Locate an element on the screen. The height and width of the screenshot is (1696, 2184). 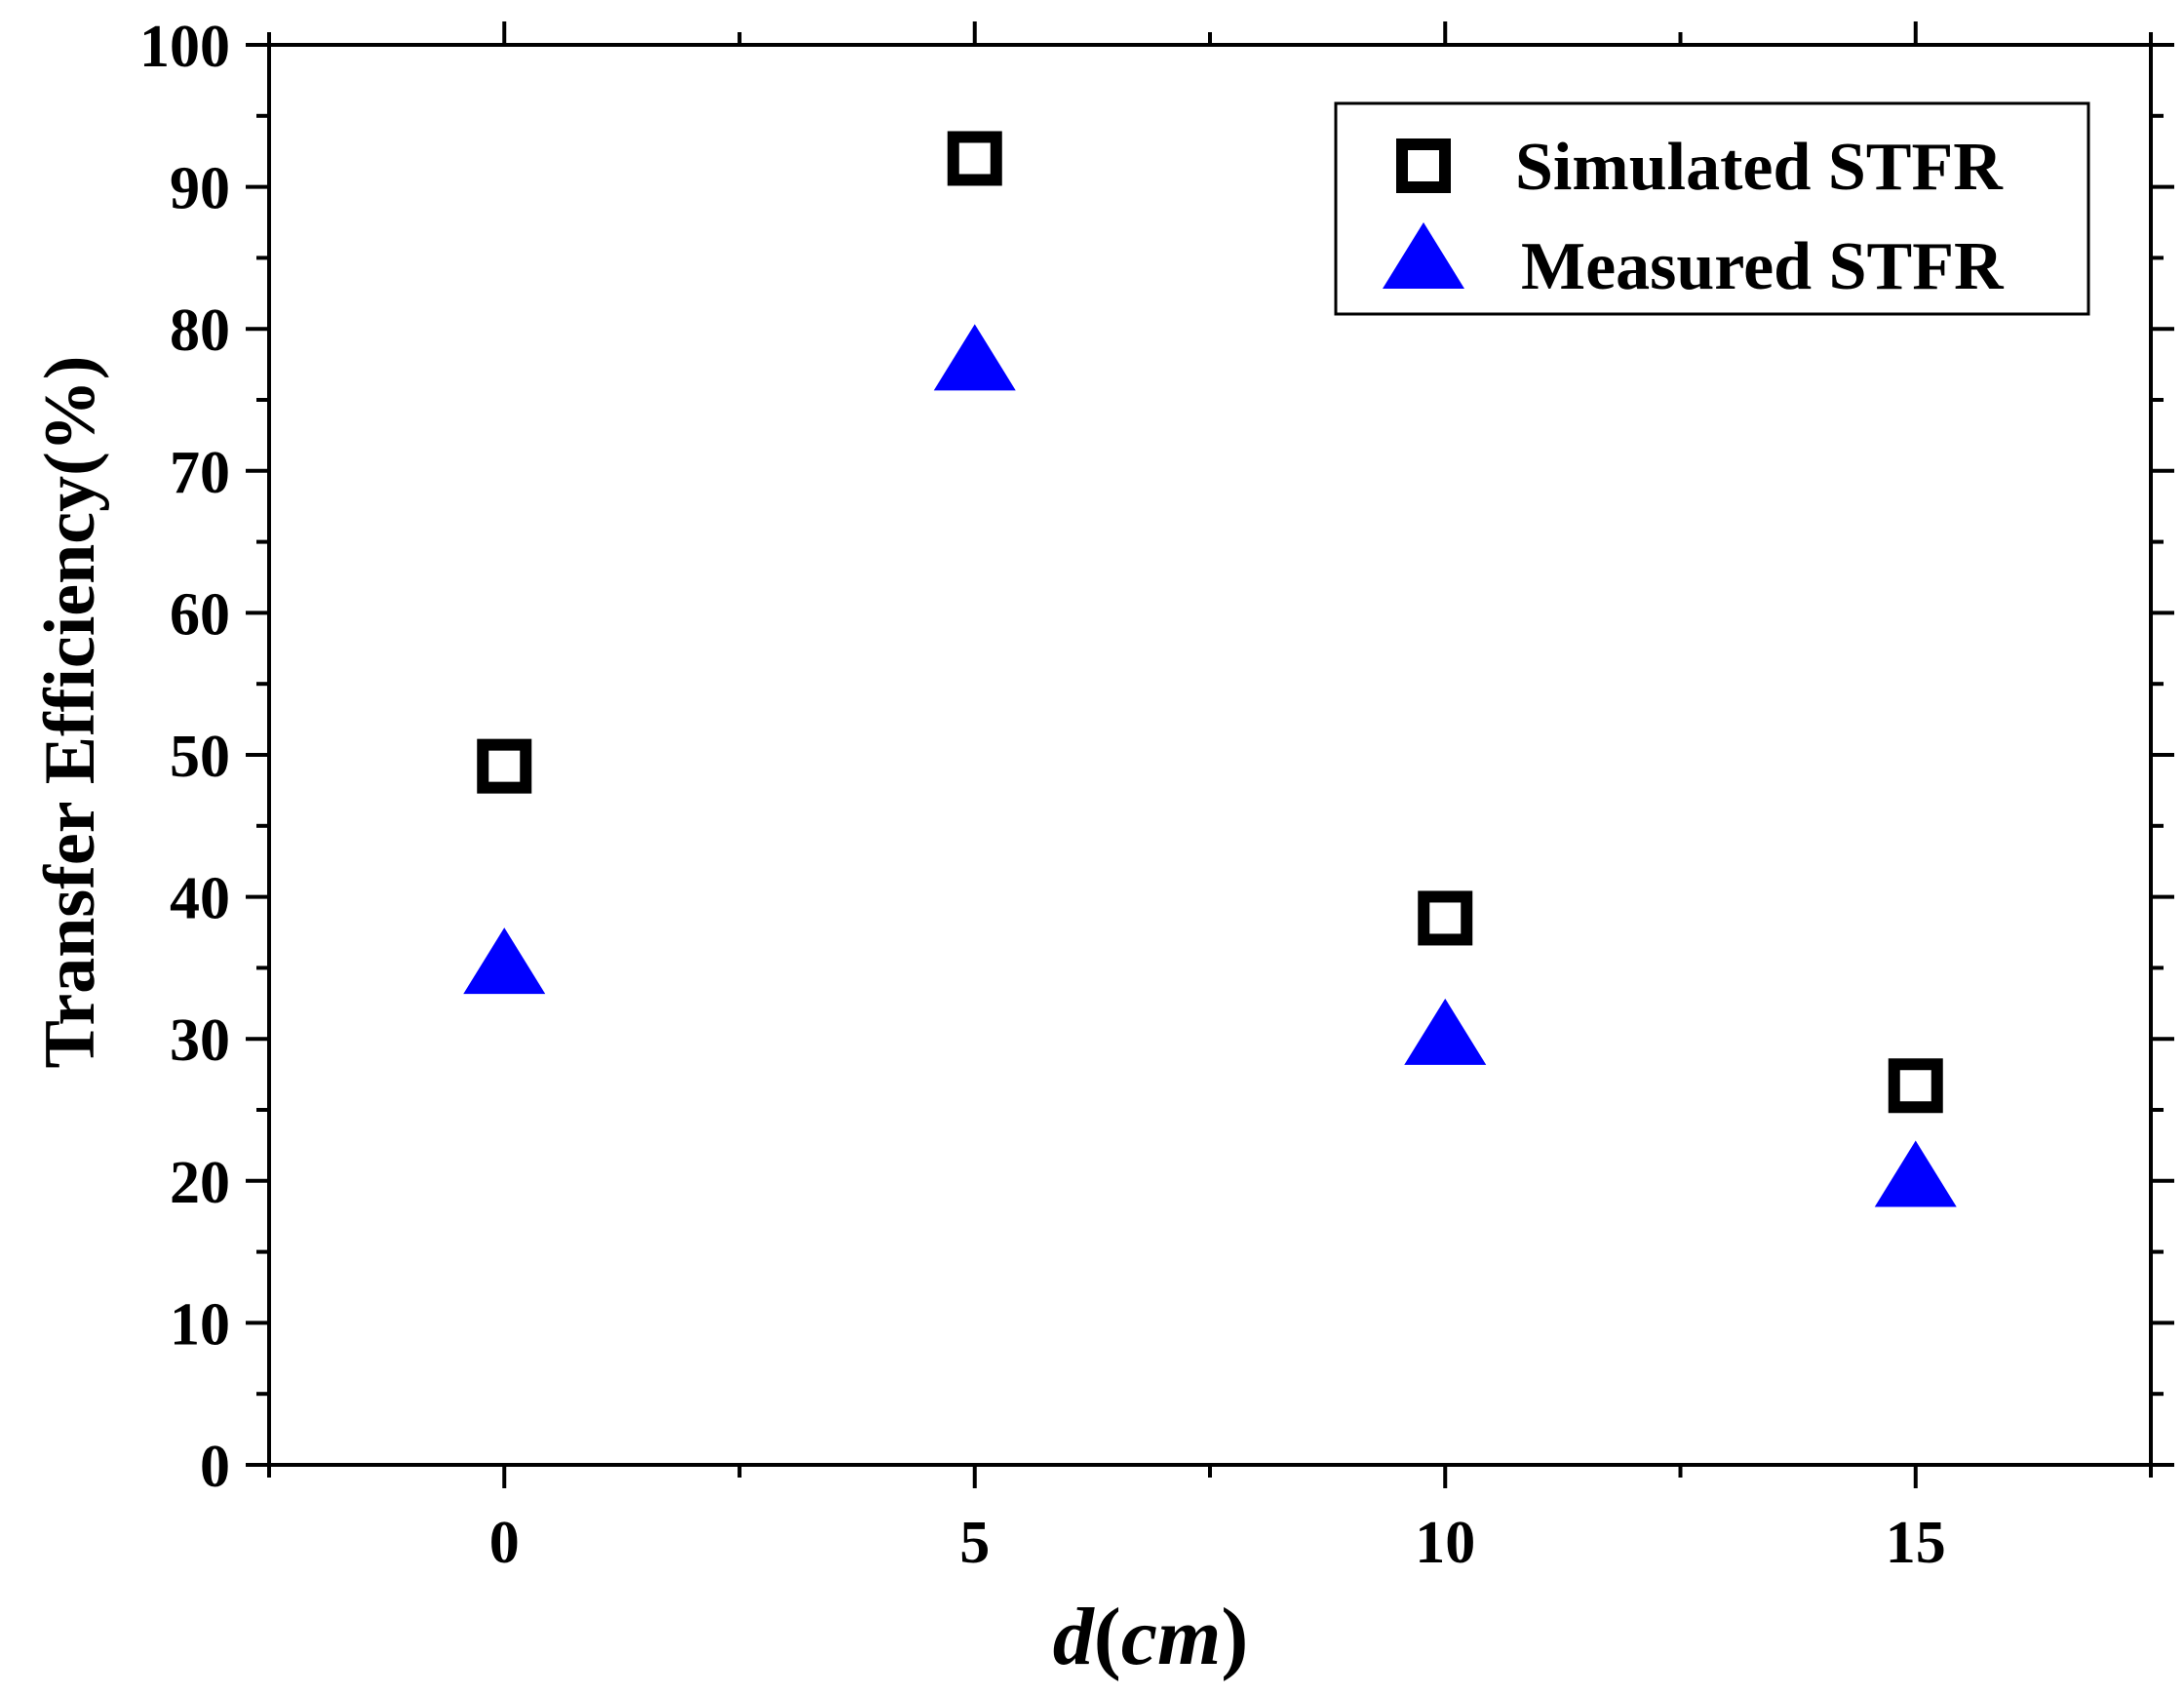
y-tick-label: 90 is located at coordinates (200, 189).